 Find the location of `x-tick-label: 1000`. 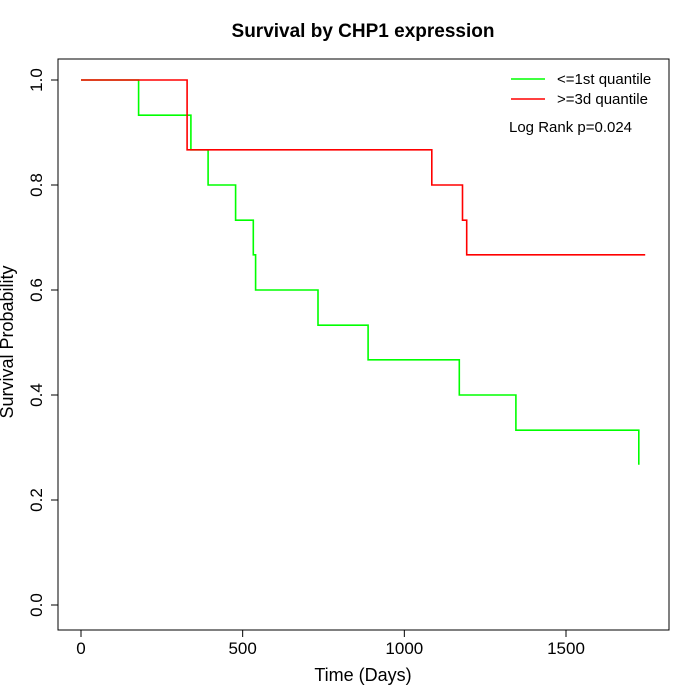

x-tick-label: 1000 is located at coordinates (404, 648).